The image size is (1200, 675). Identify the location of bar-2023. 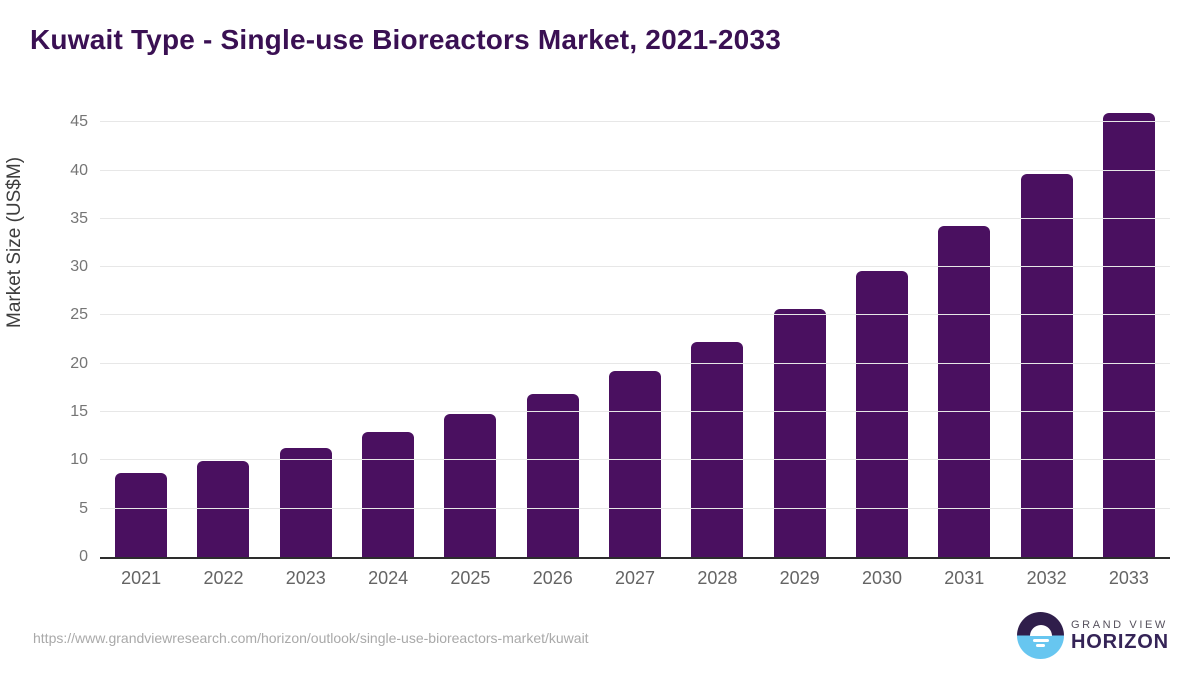
(305, 502).